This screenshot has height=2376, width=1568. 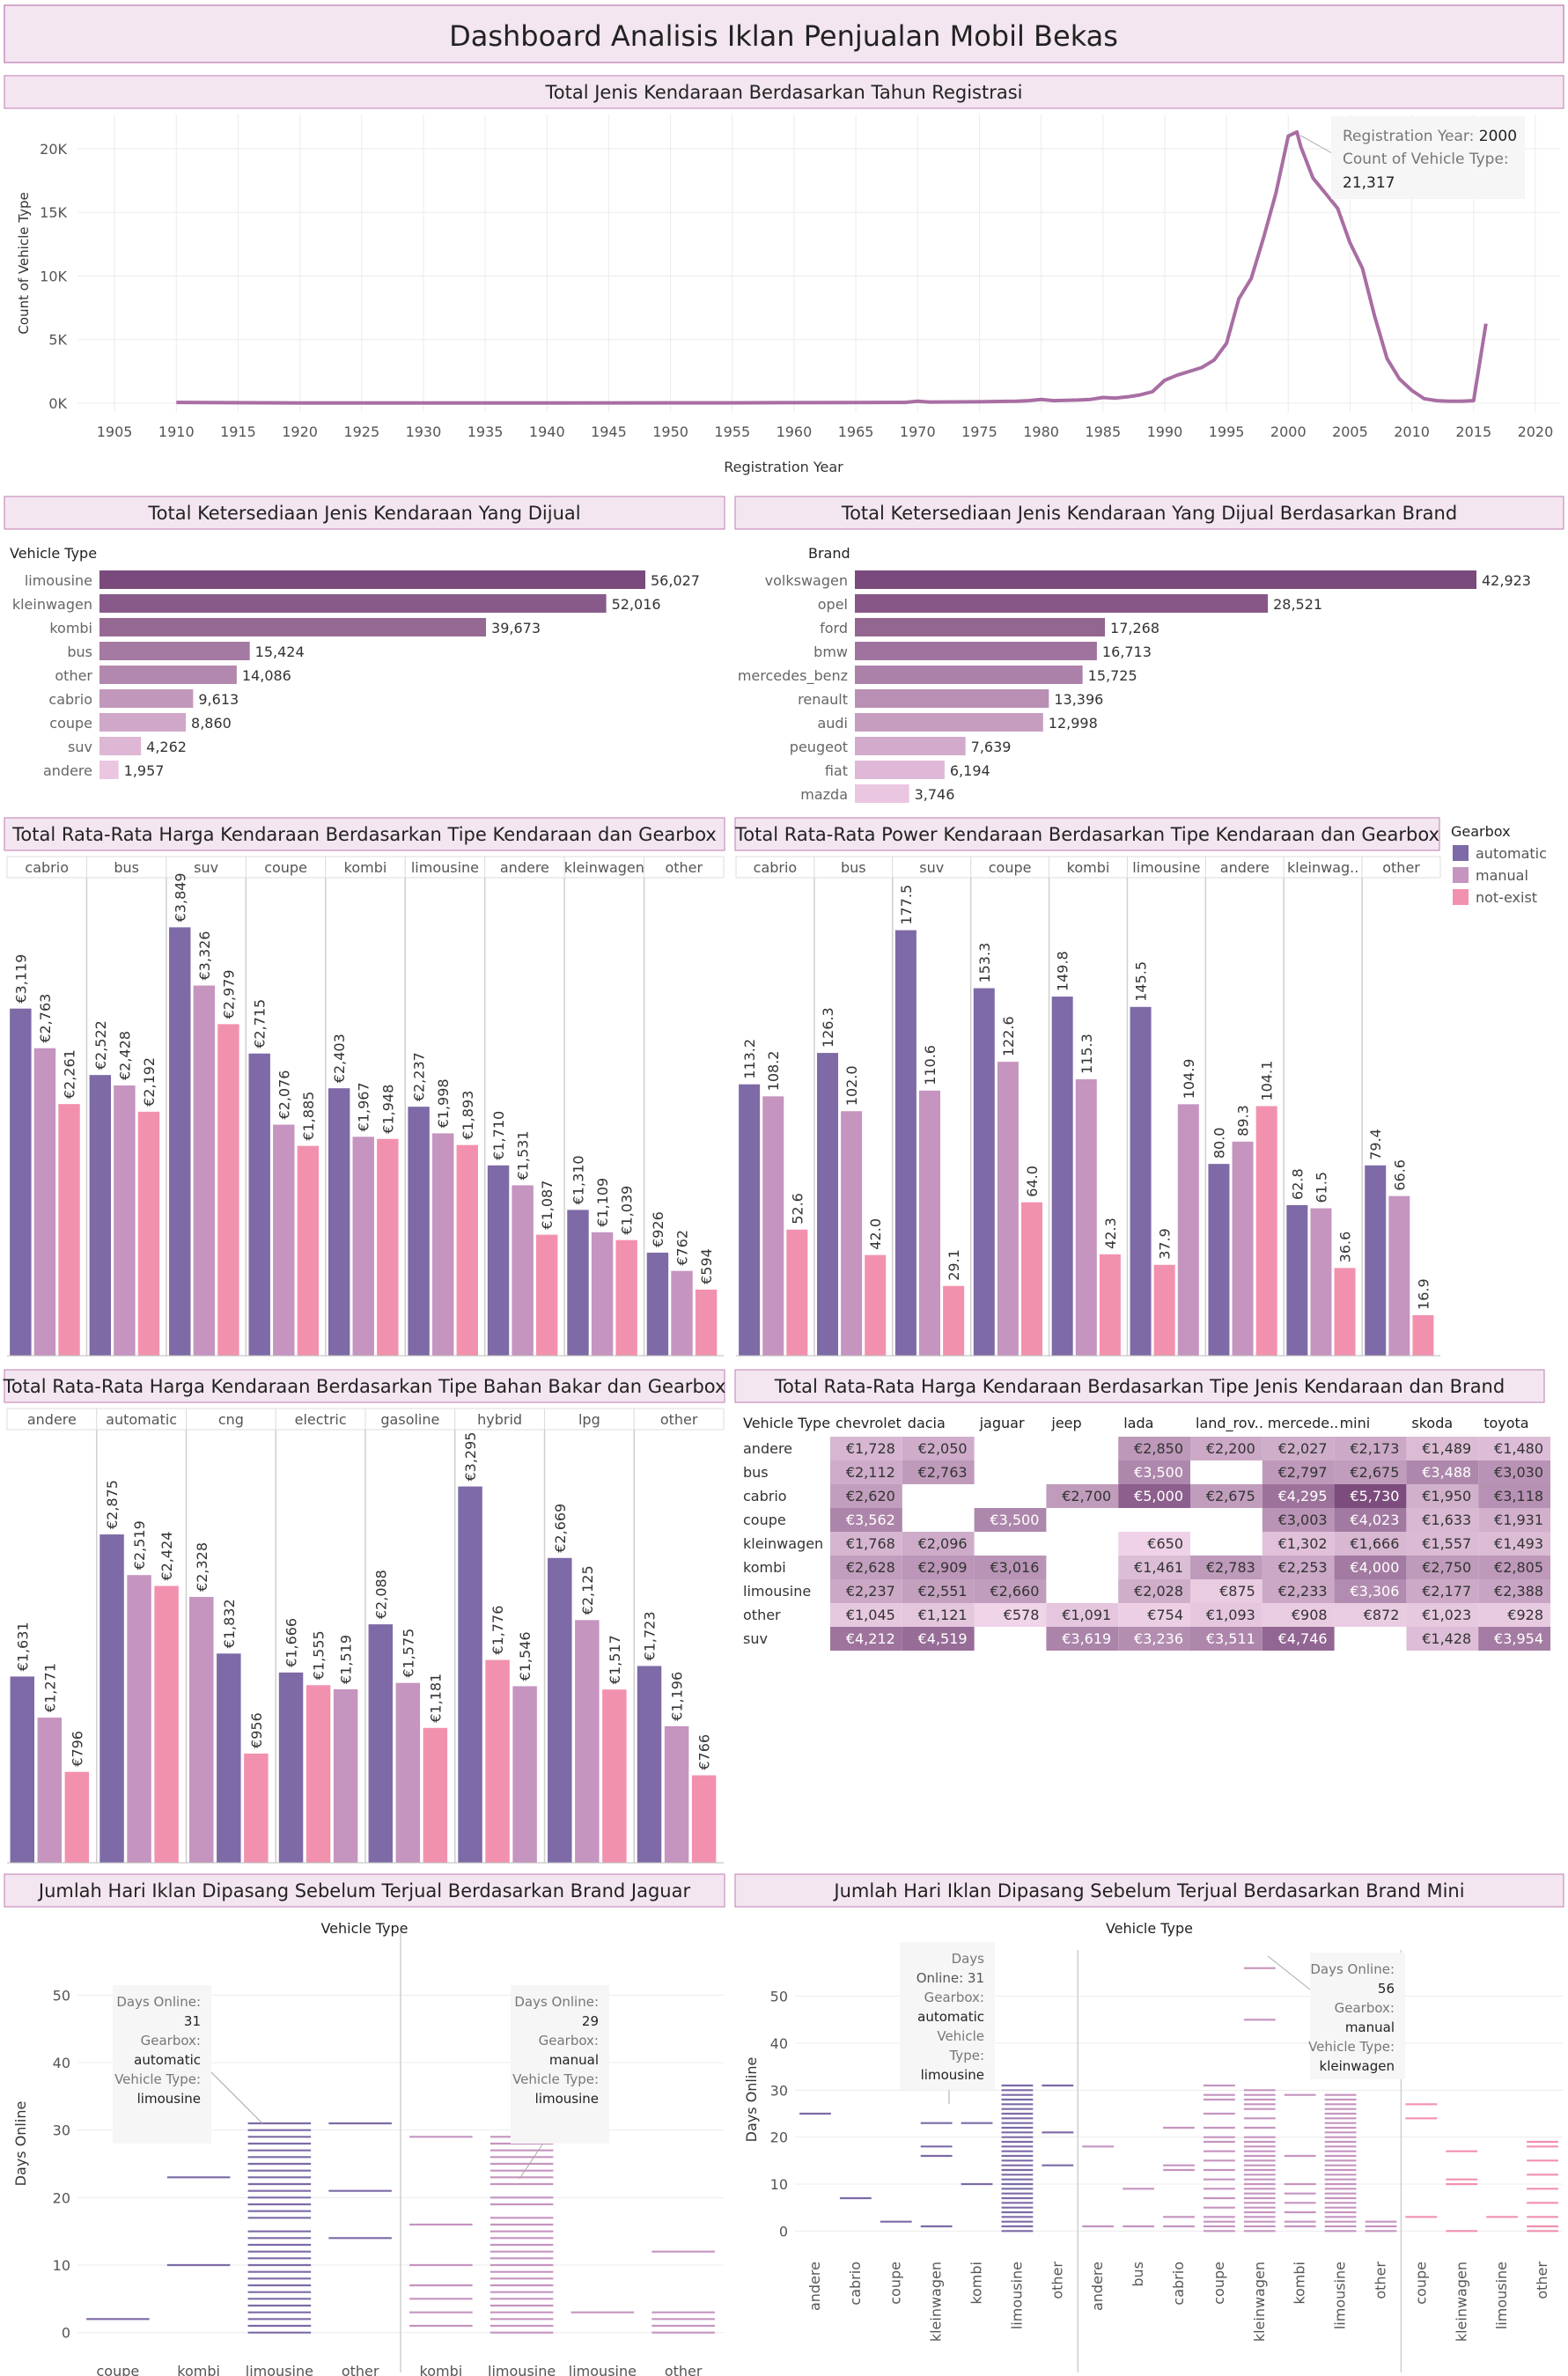 I want to click on value-label: 14,086, so click(x=266, y=675).